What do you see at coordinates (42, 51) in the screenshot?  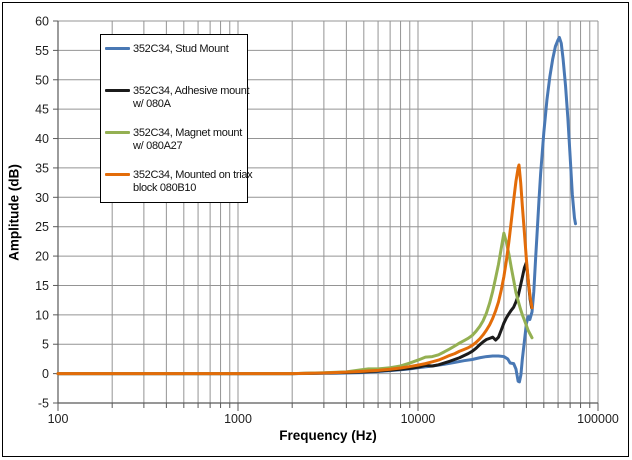 I see `y-tick-label: 55` at bounding box center [42, 51].